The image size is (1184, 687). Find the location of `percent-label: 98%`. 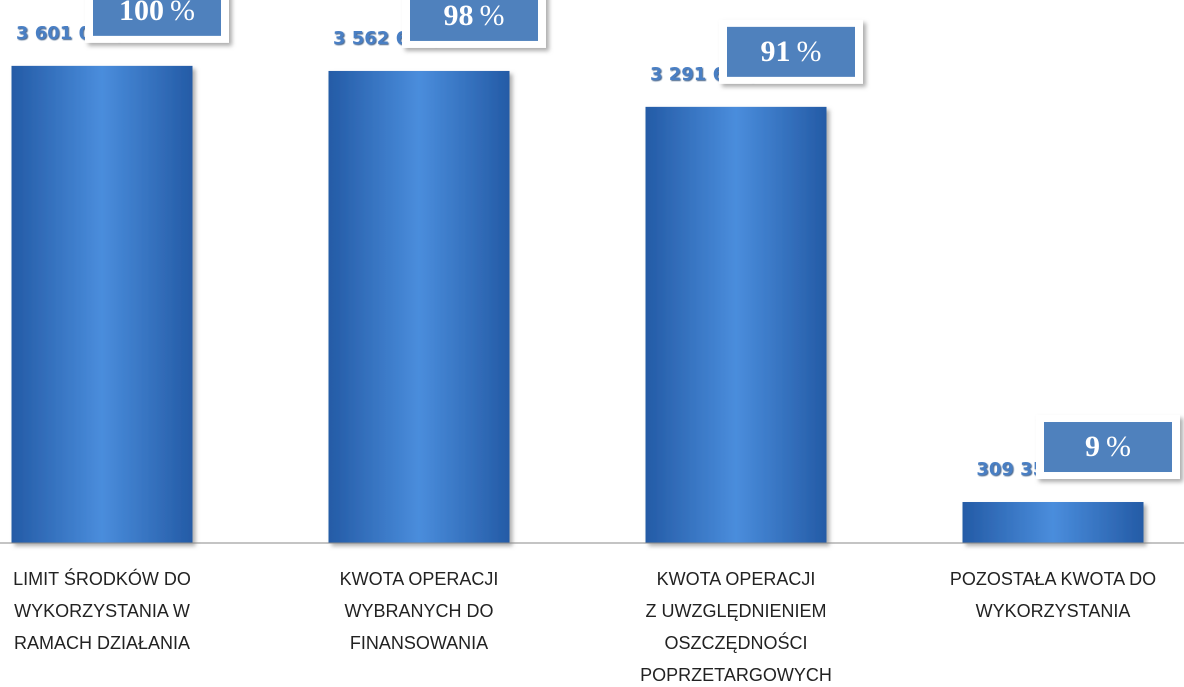

percent-label: 98% is located at coordinates (474, 16).